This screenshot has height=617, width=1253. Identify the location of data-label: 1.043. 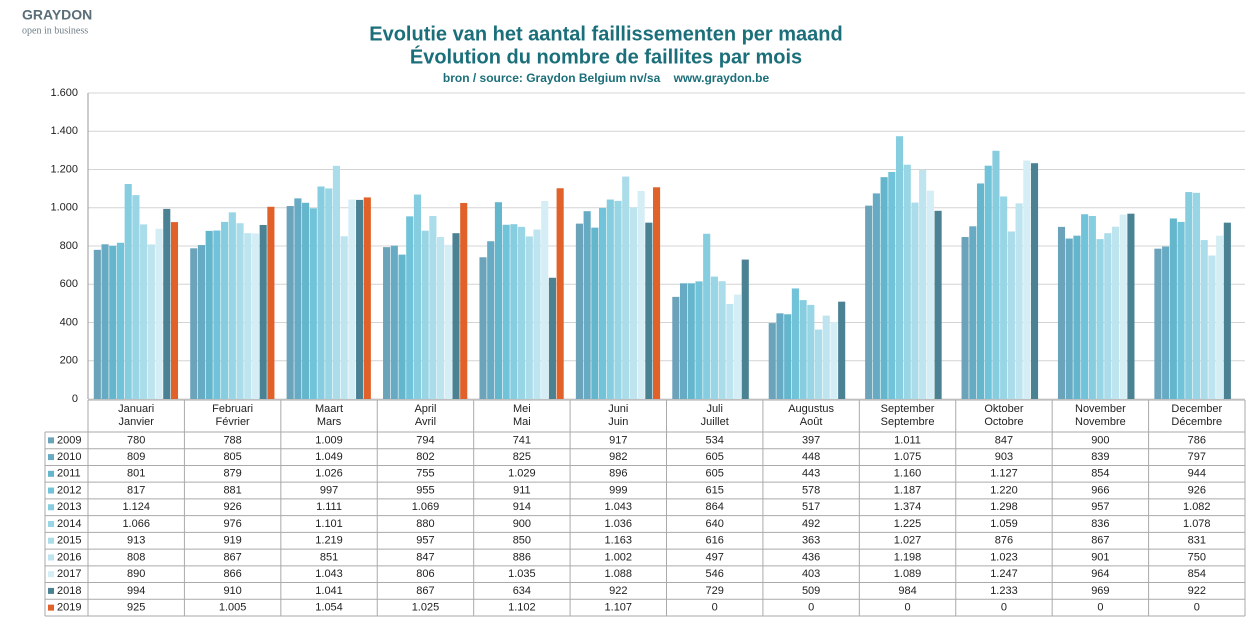
(619, 507).